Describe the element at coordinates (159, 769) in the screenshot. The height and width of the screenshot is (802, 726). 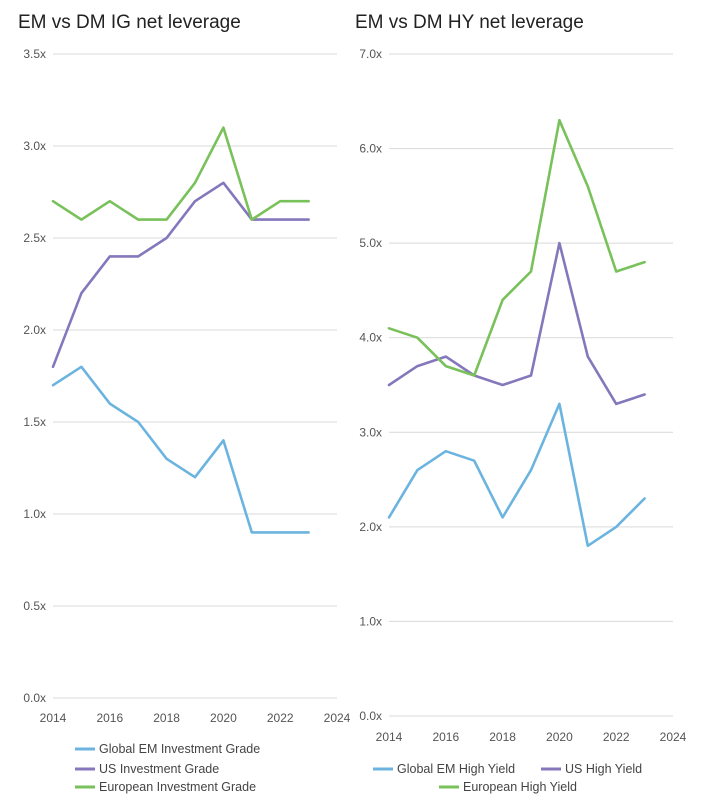
I see `legend-label: US Investment Grade` at that location.